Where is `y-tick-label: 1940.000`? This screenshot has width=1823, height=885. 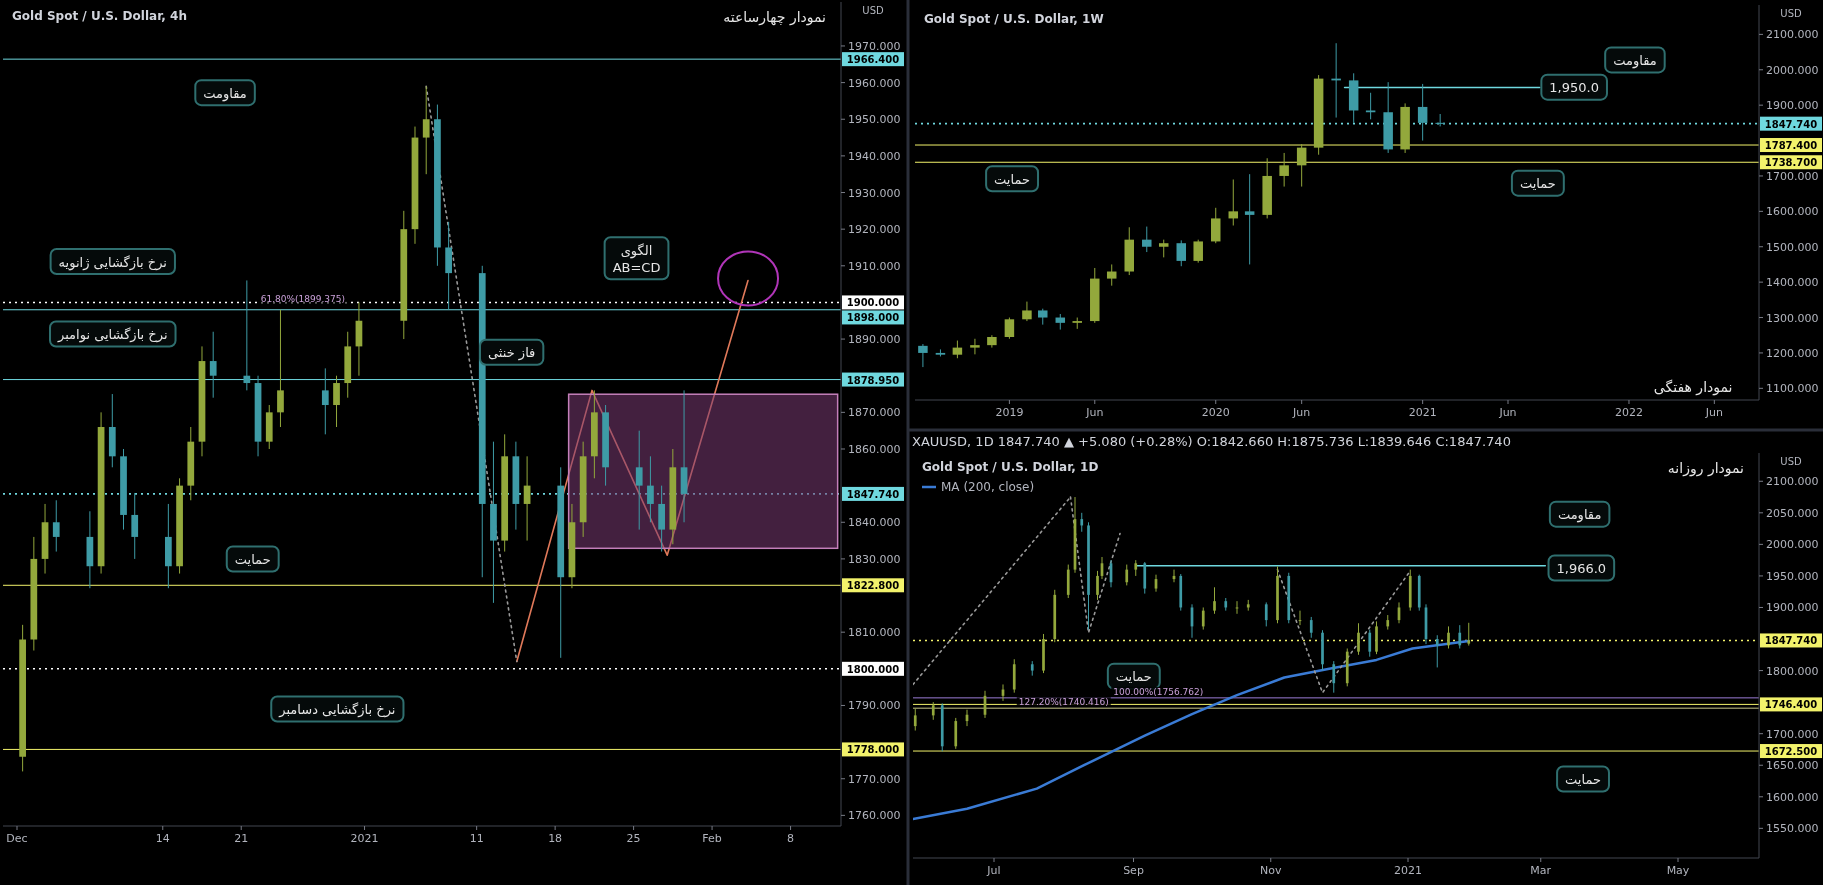
y-tick-label: 1940.000 is located at coordinates (874, 156).